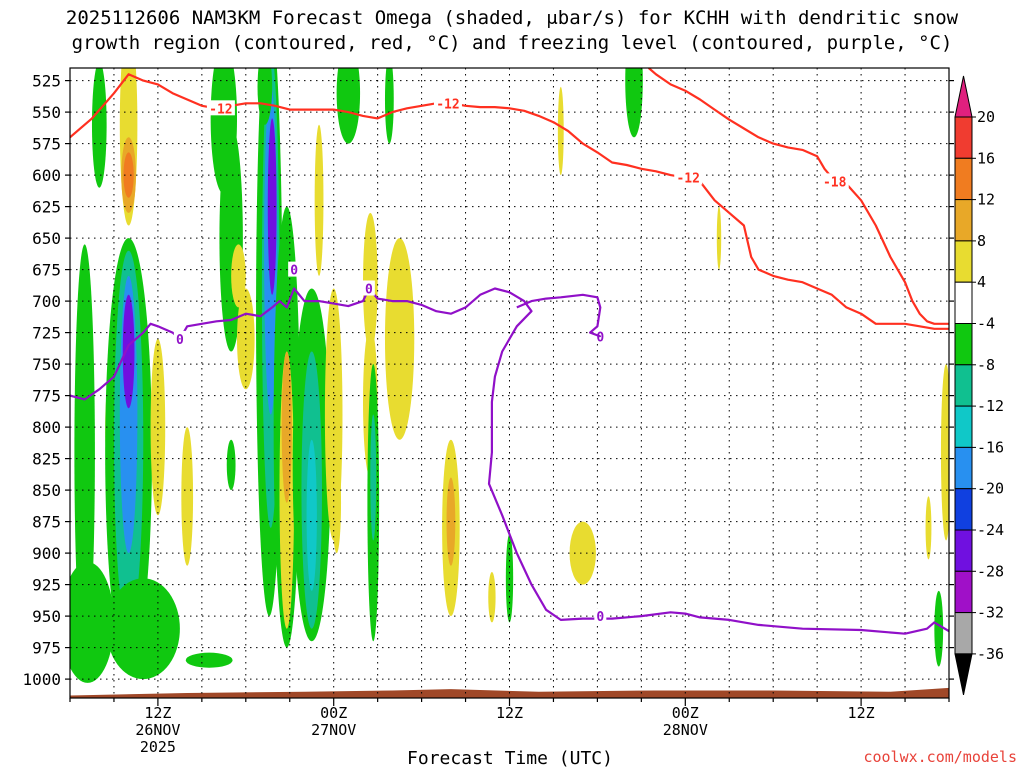 The height and width of the screenshot is (768, 1024). Describe the element at coordinates (687, 179) in the screenshot. I see `dendritic-contour-label-0-2: -12` at that location.